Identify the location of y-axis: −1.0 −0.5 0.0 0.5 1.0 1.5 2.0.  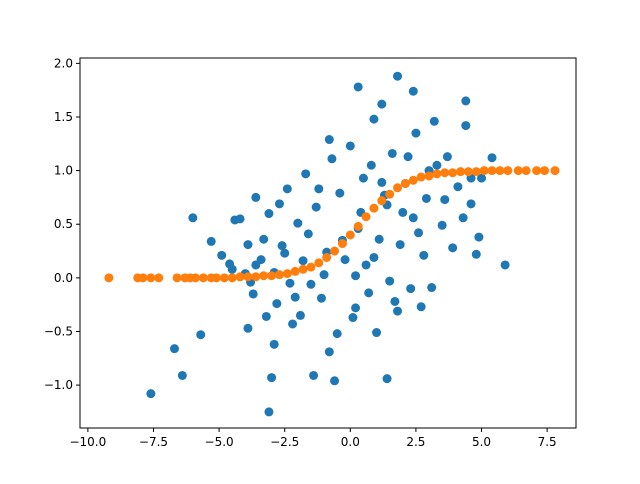
(62, 224).